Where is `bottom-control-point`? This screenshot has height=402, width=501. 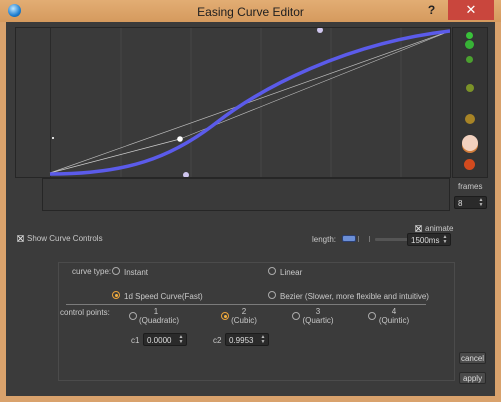 bottom-control-point is located at coordinates (186, 174).